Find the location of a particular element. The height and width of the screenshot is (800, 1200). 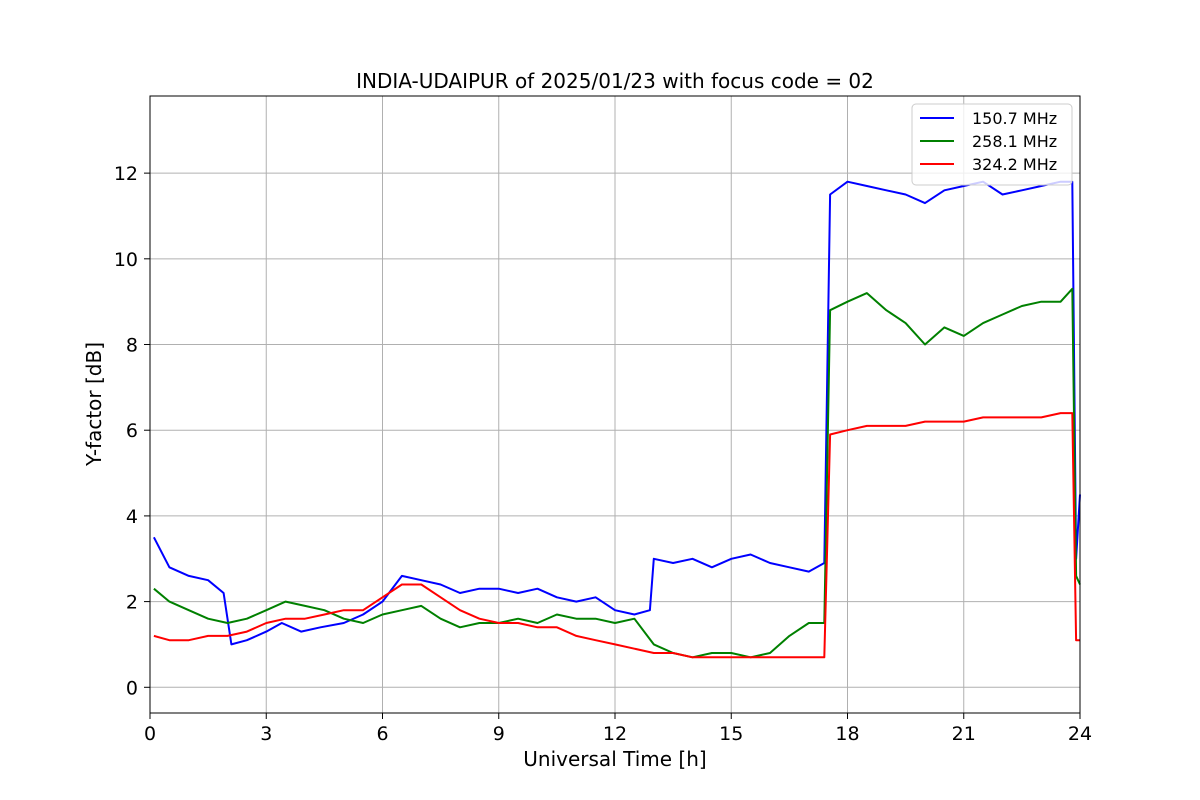

x-axis-label: Universal Time [h] is located at coordinates (614, 759).